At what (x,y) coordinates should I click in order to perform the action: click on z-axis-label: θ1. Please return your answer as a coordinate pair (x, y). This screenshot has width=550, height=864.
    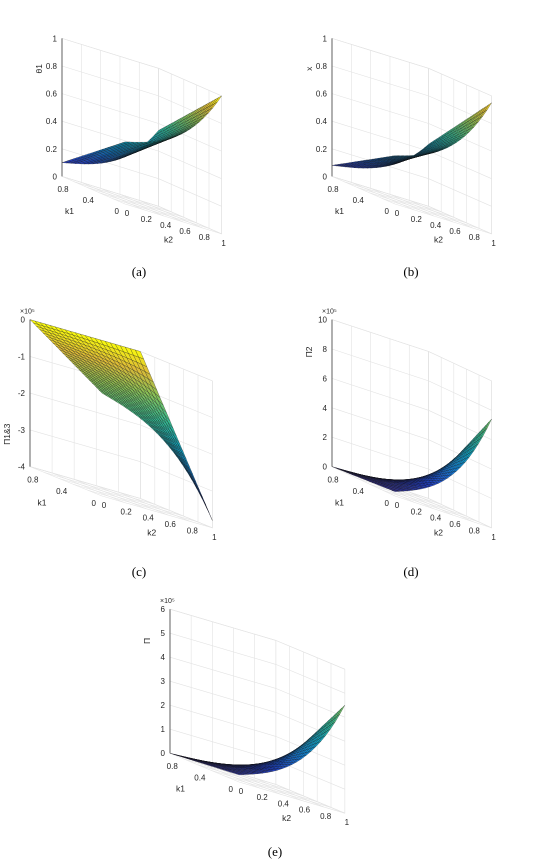
    Looking at the image, I should click on (39, 69).